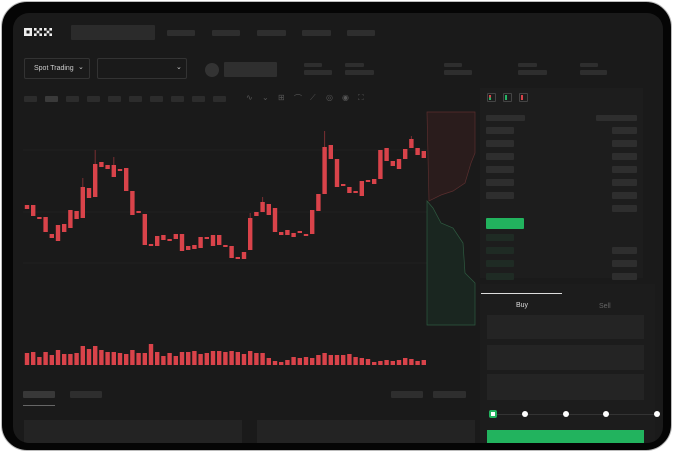  I want to click on tab-open-orders, so click(39, 394).